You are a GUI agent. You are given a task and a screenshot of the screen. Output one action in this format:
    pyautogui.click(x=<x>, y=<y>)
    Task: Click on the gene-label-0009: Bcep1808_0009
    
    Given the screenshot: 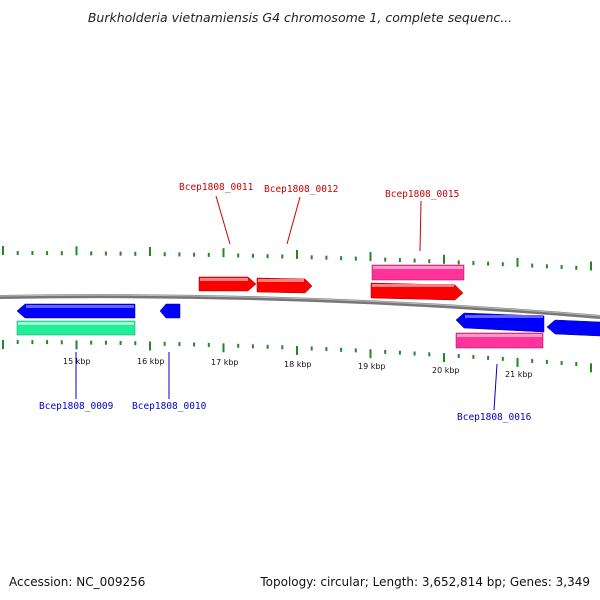 What is the action you would take?
    pyautogui.click(x=76, y=406)
    